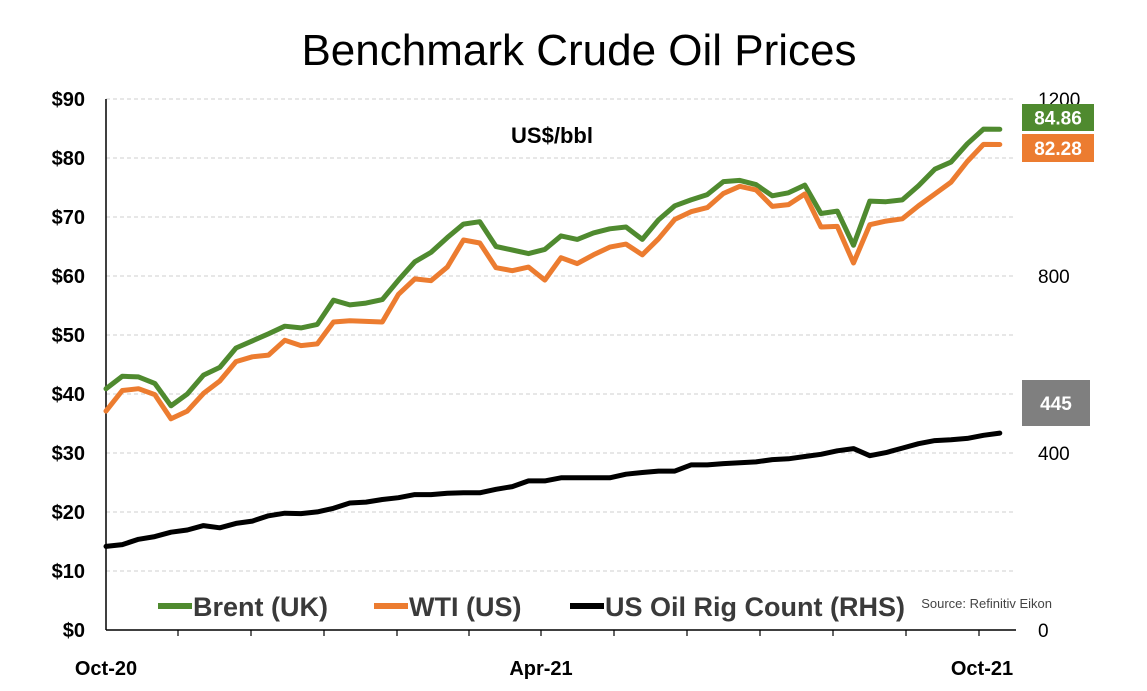 Image resolution: width=1147 pixels, height=691 pixels. I want to click on y-left-tick-label: $80, so click(68, 159).